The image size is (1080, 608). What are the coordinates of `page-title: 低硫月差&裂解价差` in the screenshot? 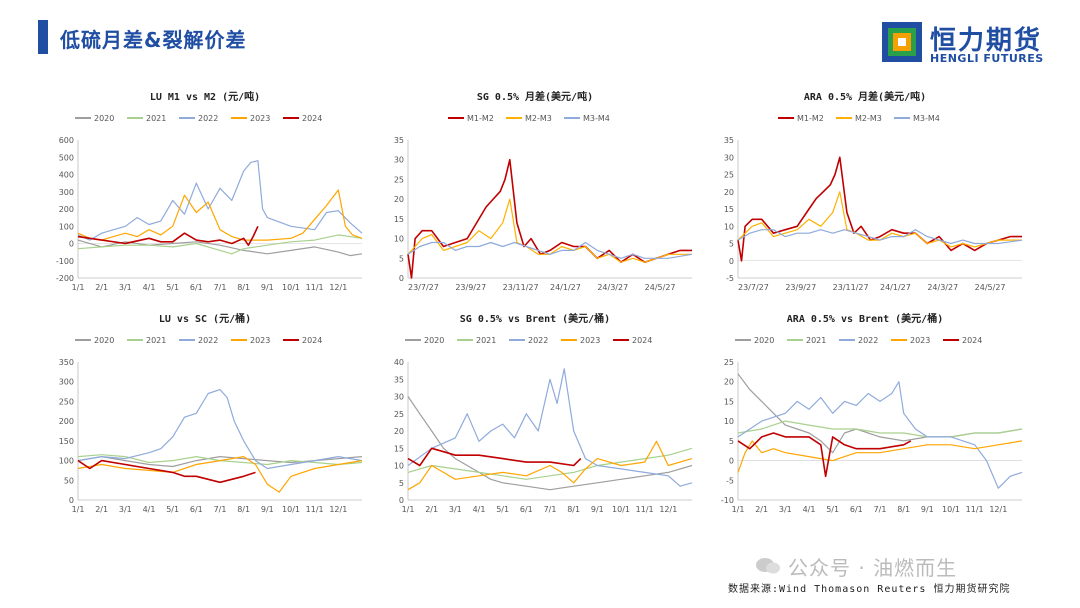 It's located at (153, 40).